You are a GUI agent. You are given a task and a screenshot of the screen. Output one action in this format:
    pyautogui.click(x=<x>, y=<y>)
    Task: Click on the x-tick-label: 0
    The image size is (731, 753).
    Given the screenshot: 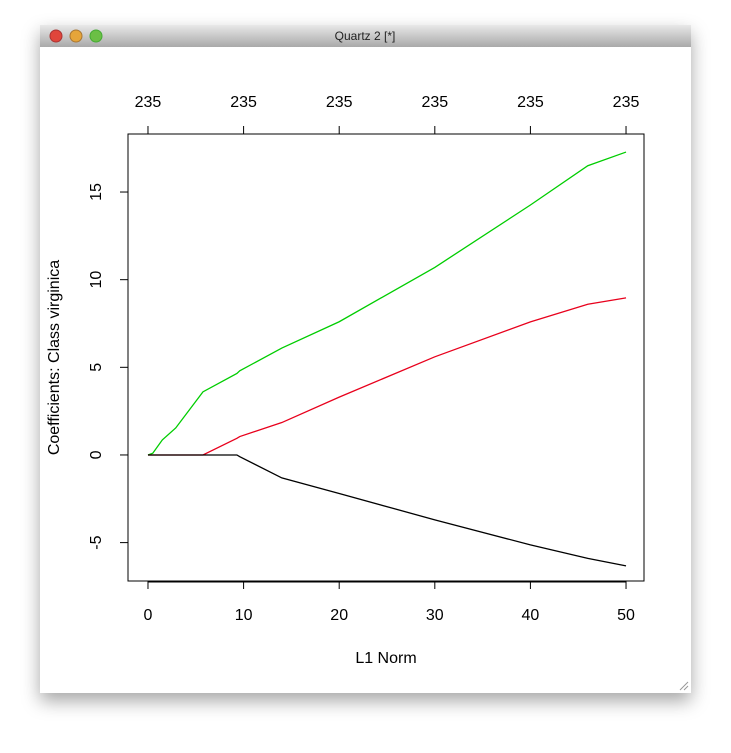 What is the action you would take?
    pyautogui.click(x=148, y=615)
    